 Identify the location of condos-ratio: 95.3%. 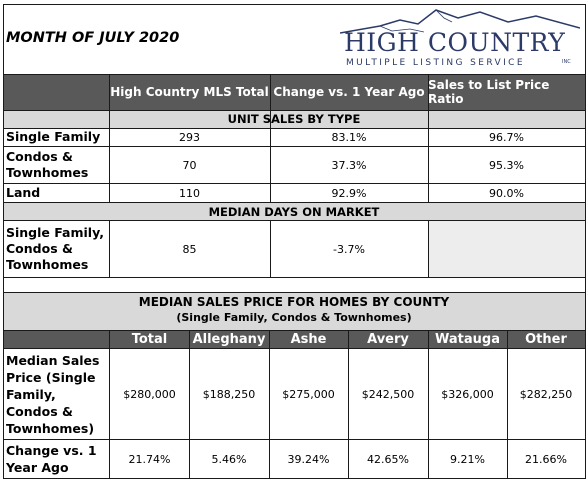
(506, 165).